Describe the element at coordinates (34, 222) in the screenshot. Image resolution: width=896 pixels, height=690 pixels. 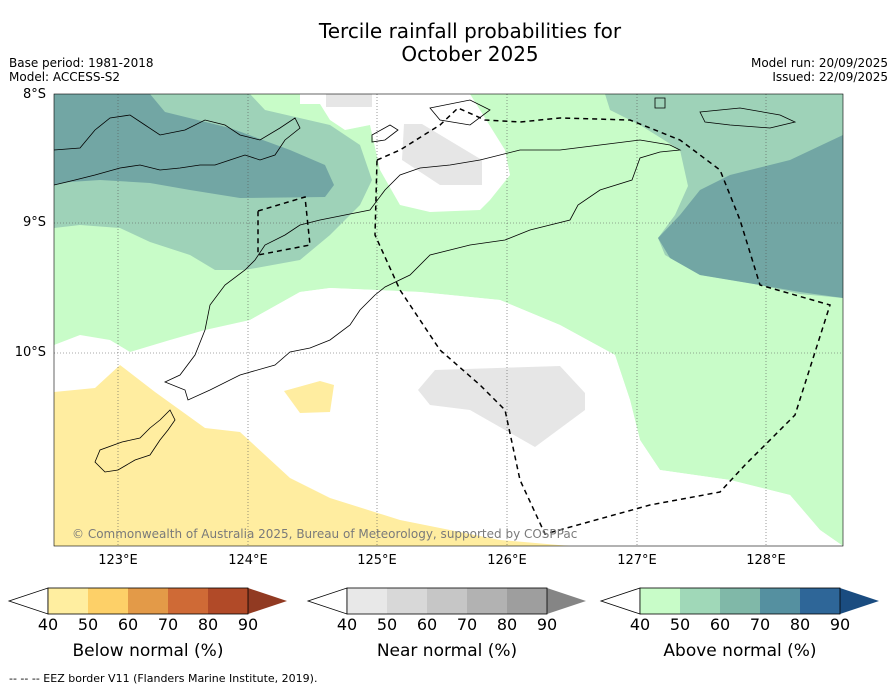
I see `lat-label-9s: 9°S` at that location.